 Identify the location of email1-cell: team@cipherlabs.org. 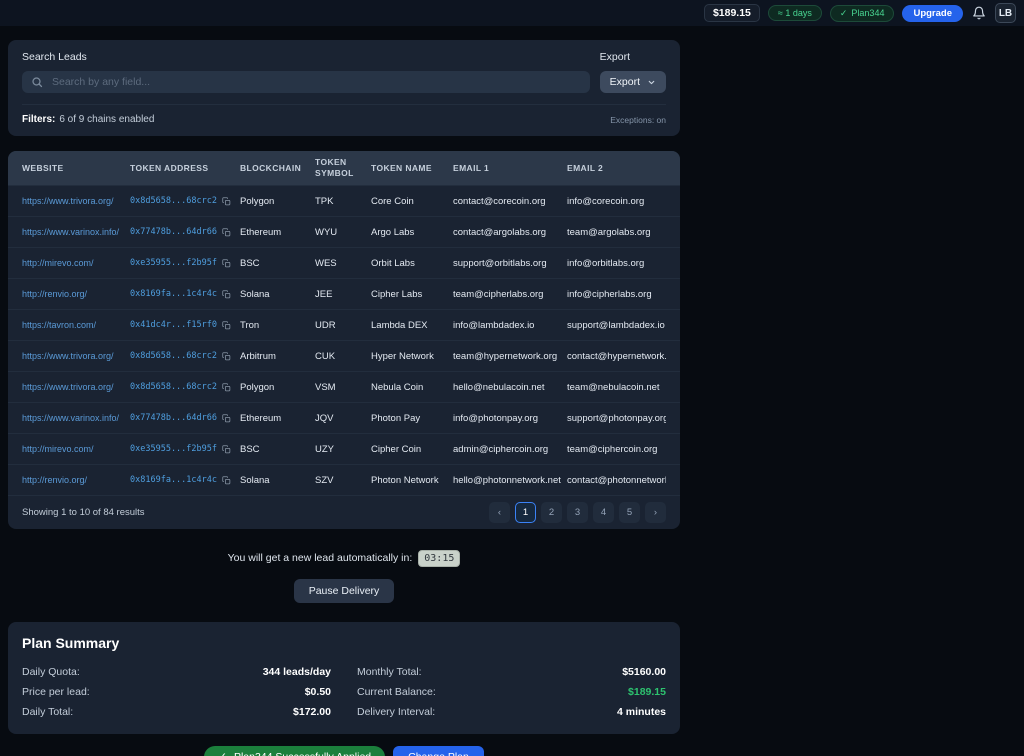
(498, 294).